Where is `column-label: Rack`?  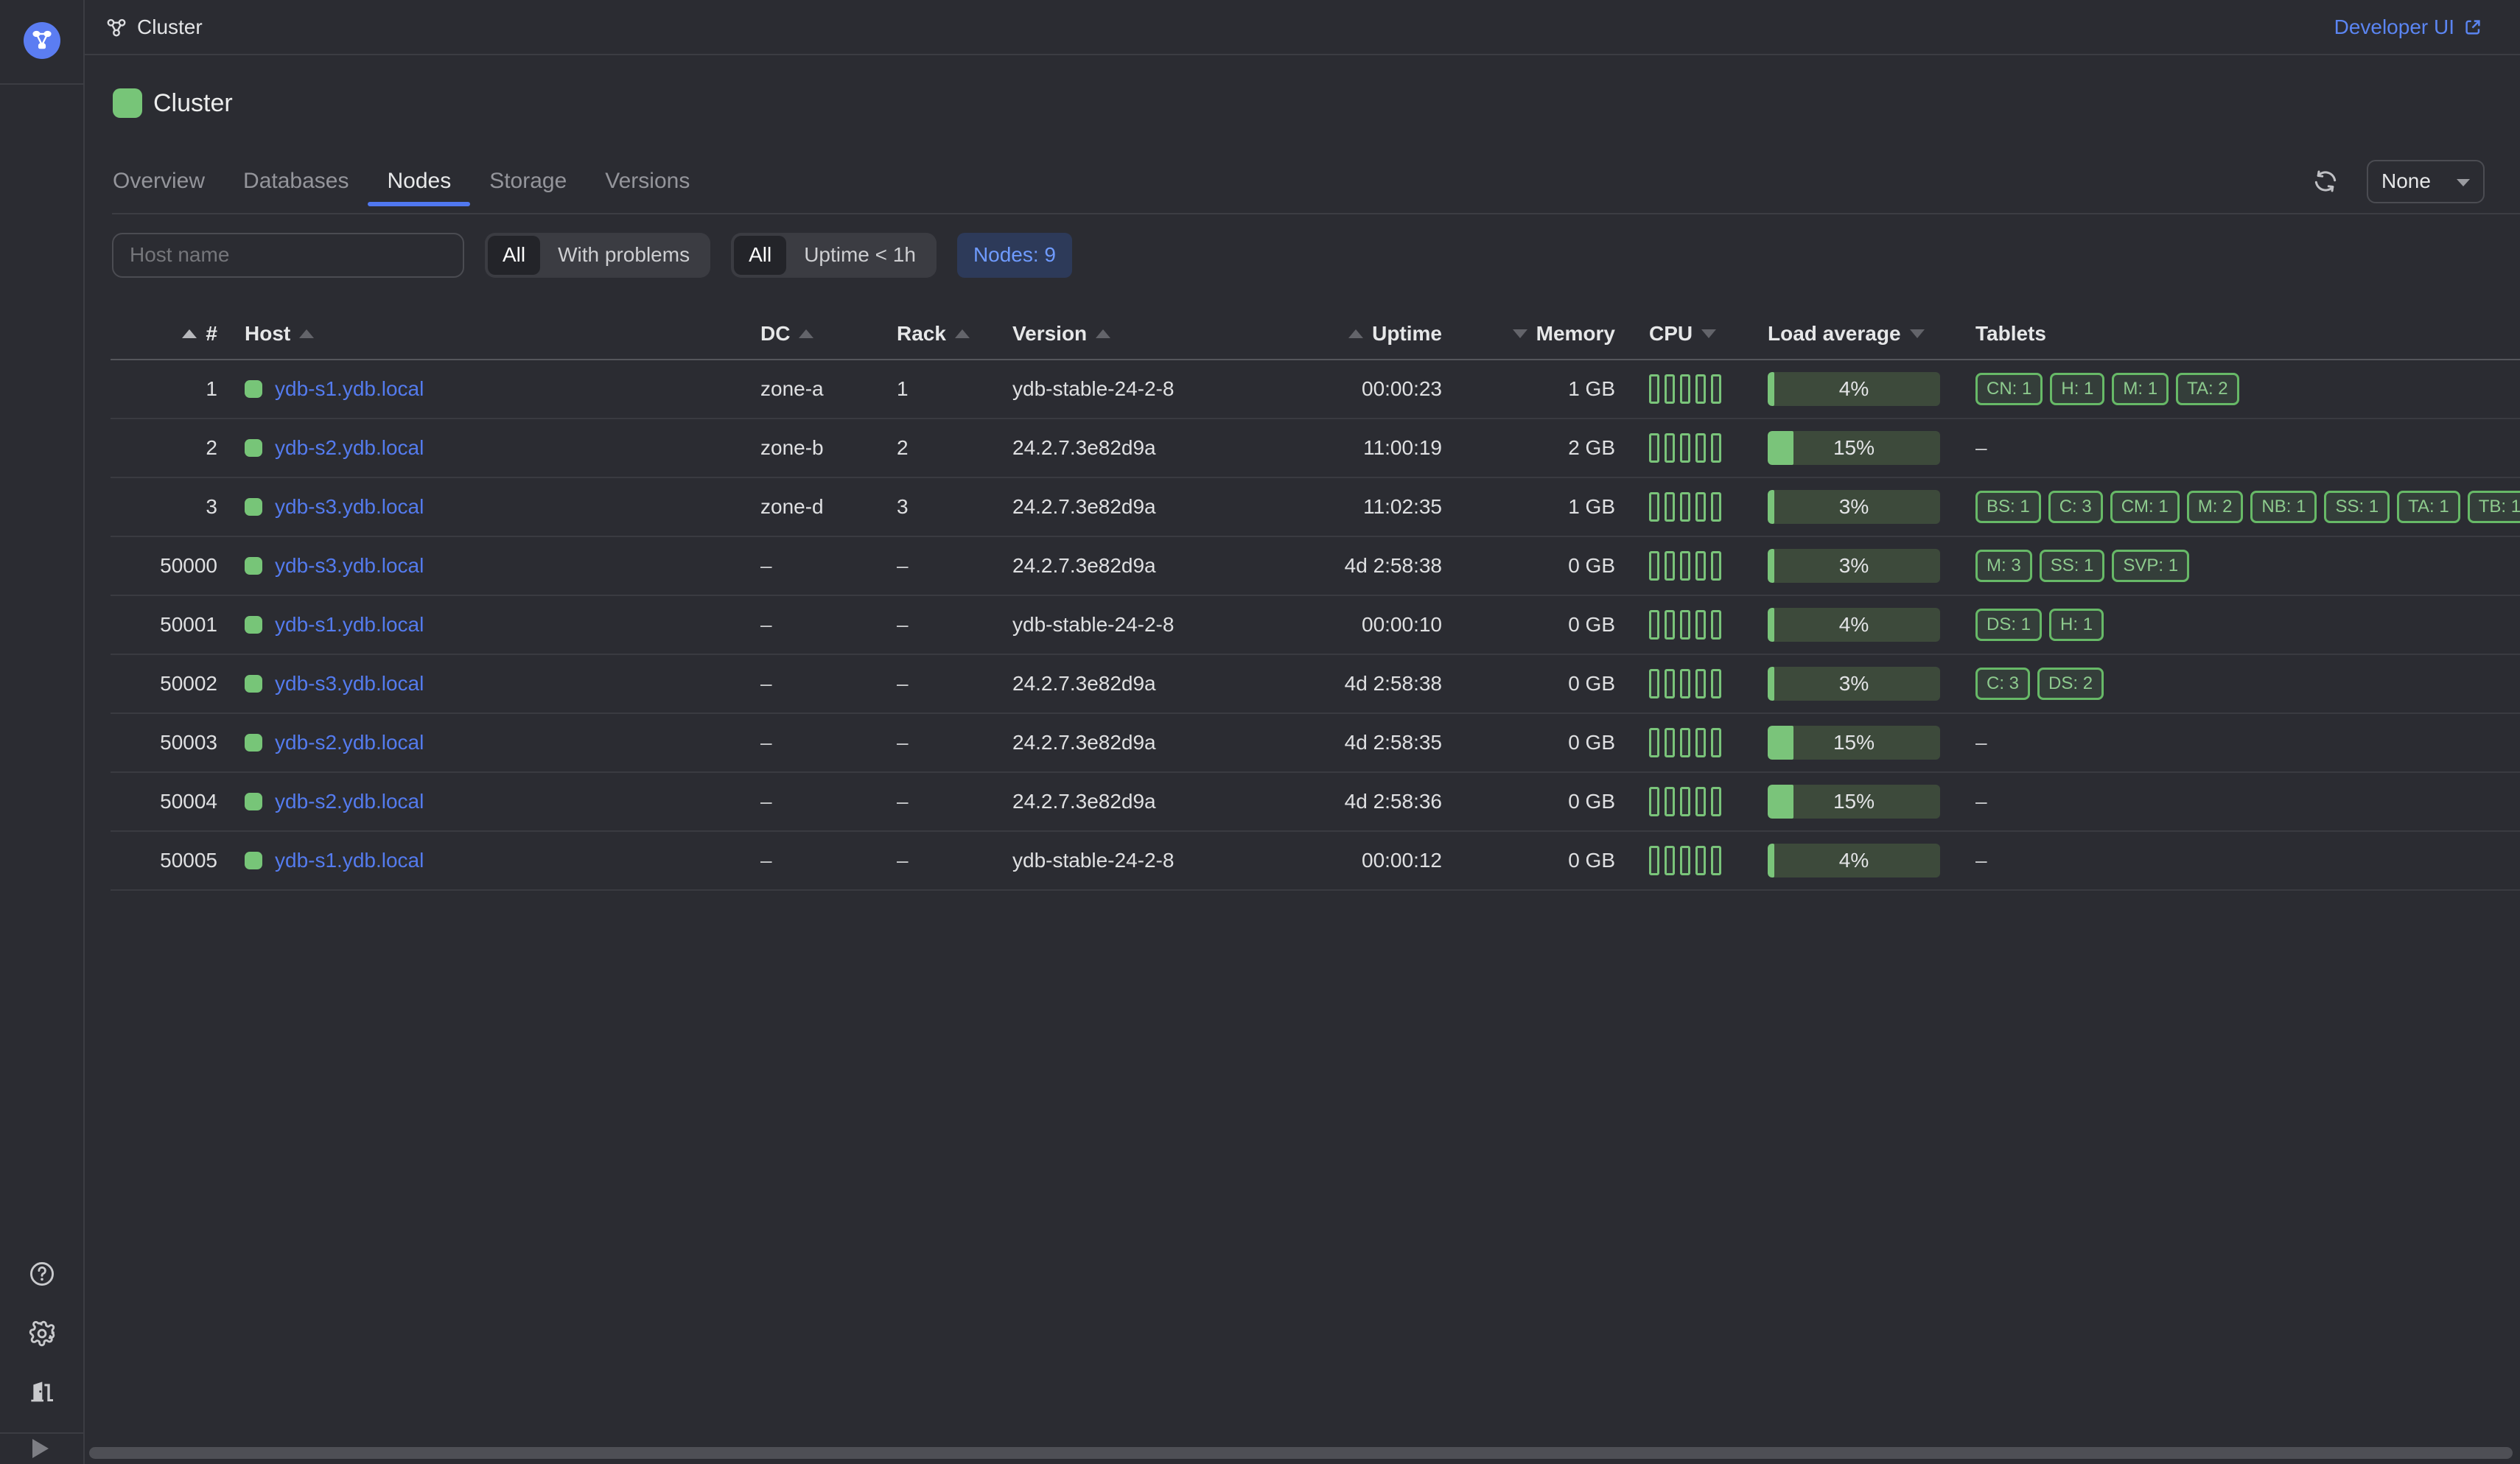
column-label: Rack is located at coordinates (921, 333).